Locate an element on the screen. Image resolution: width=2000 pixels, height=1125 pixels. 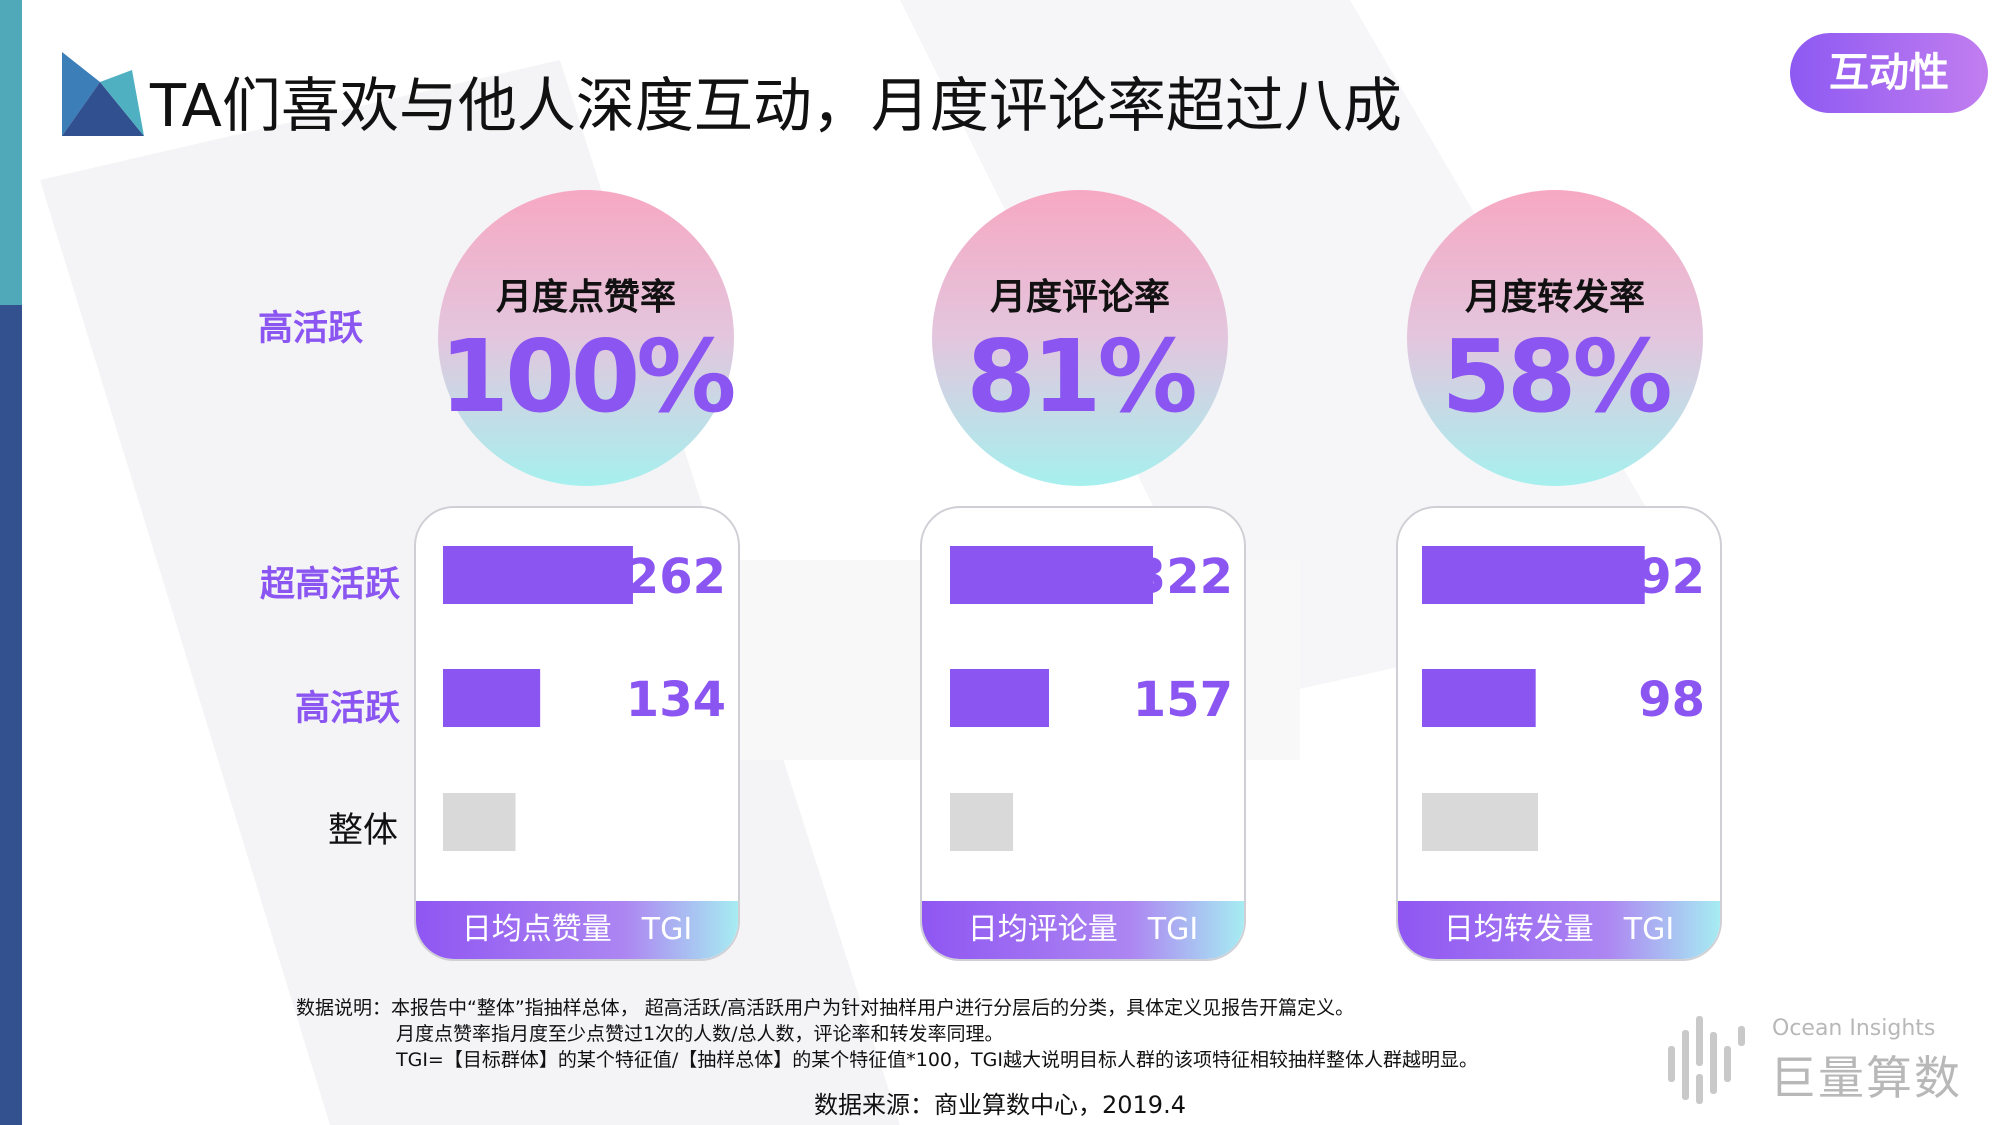
comment-rate-circle: 月度评论率 81% is located at coordinates (1080, 338).